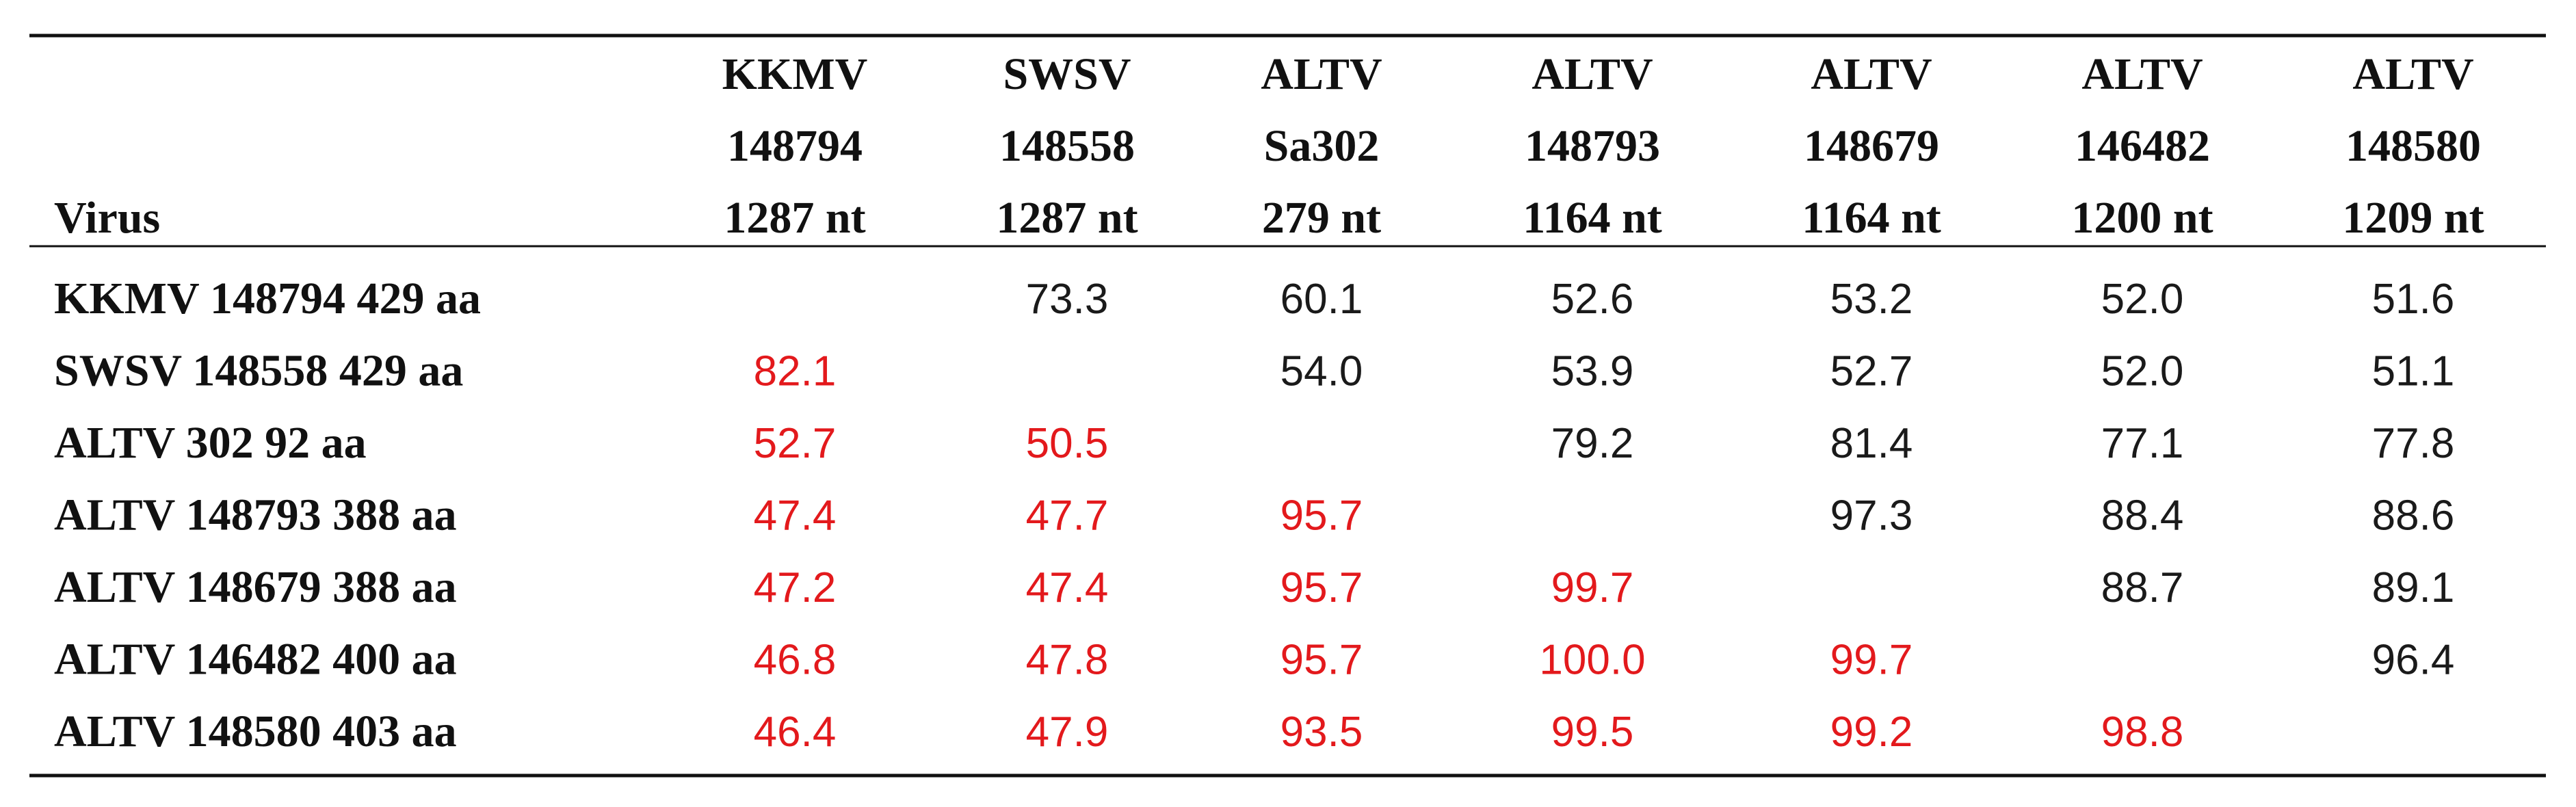 The image size is (2576, 807). Describe the element at coordinates (2413, 371) in the screenshot. I see `cell-value: 51.1` at that location.